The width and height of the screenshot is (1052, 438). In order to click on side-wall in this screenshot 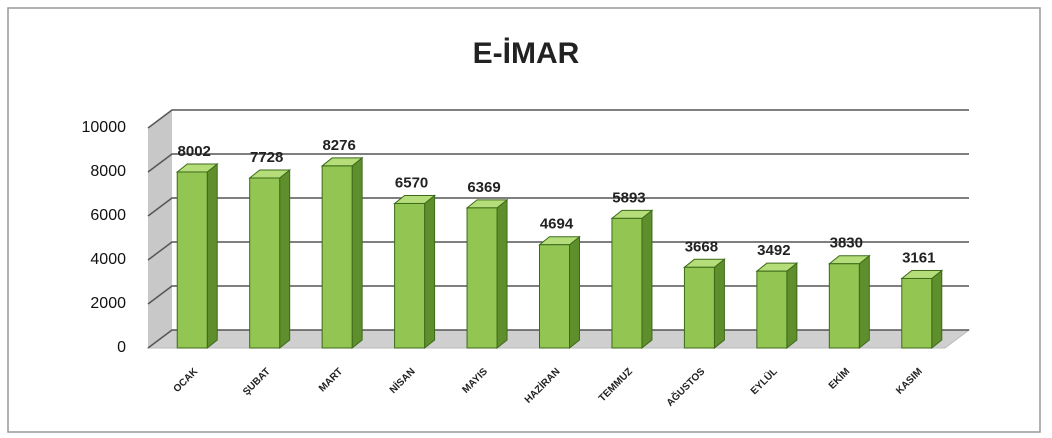, I will do `click(160, 229)`.